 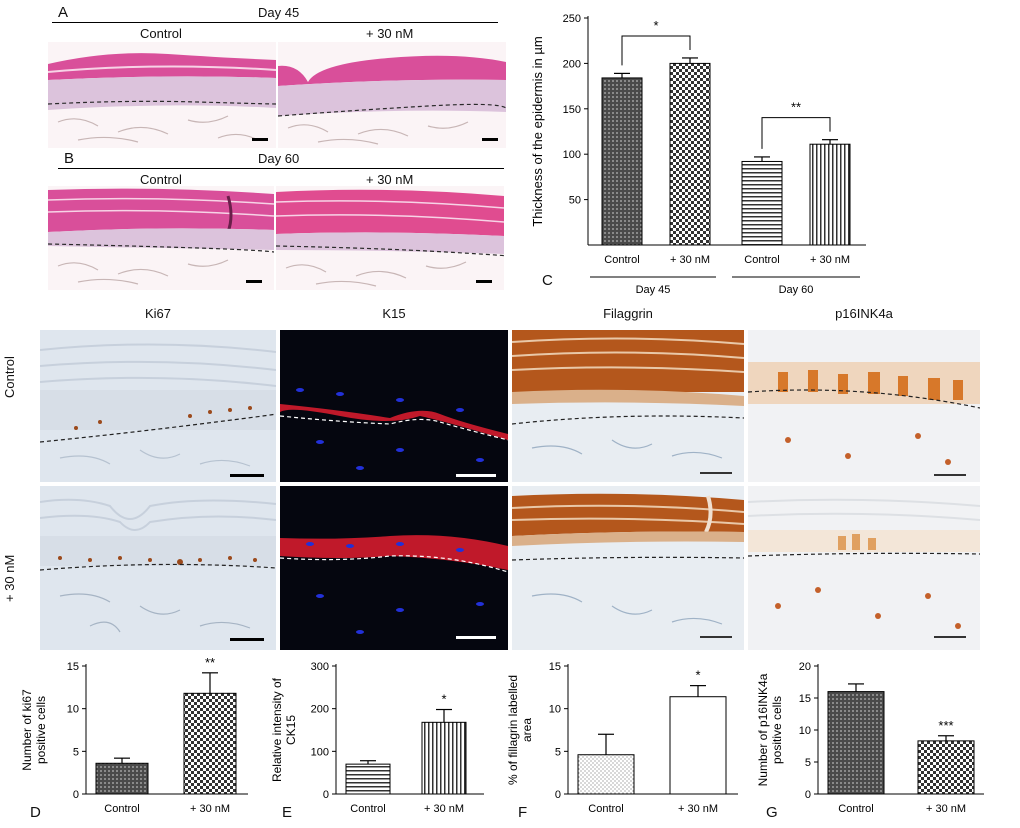 What do you see at coordinates (777, 730) in the screenshot?
I see `y-axis-label-line: positive cells` at bounding box center [777, 730].